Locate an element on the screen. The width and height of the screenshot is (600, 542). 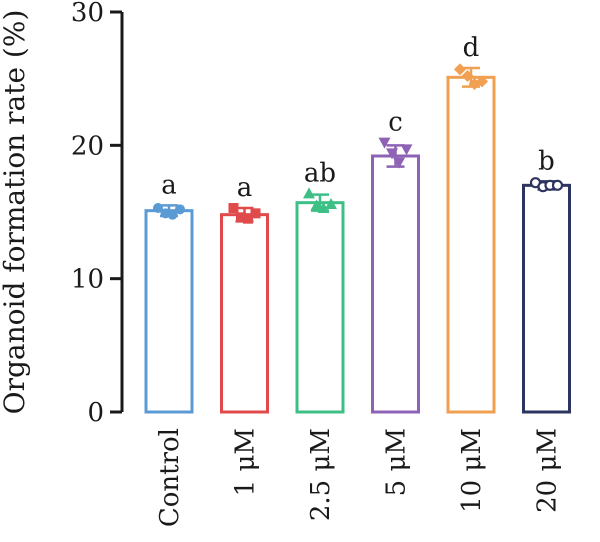
x-axis-category-labels: Control 1 μM 2.5 μM 5 μM 10 μM 20 μM is located at coordinates (359, 477).